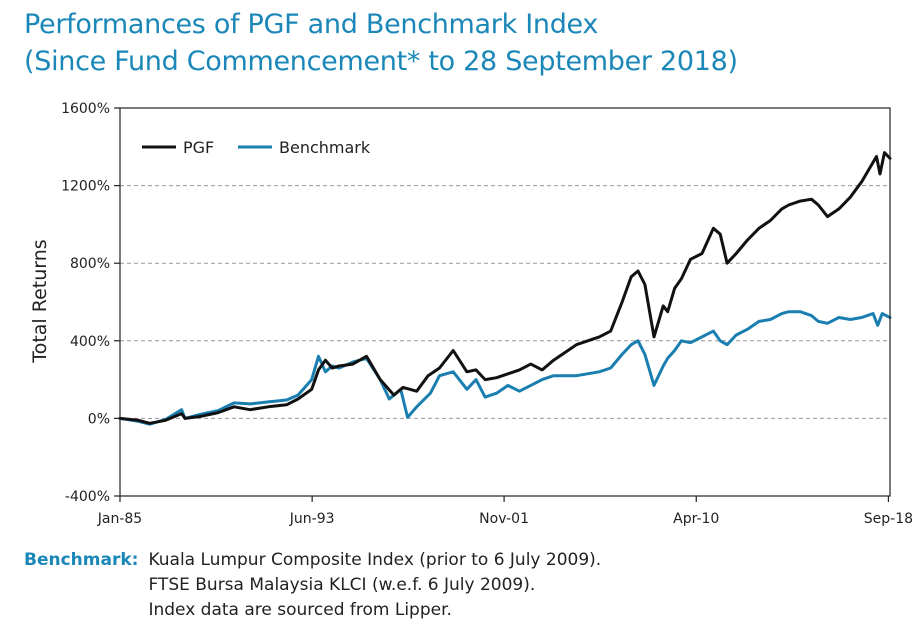 The image size is (922, 640). What do you see at coordinates (256, 147) in the screenshot?
I see `legend: PGF Benchmark` at bounding box center [256, 147].